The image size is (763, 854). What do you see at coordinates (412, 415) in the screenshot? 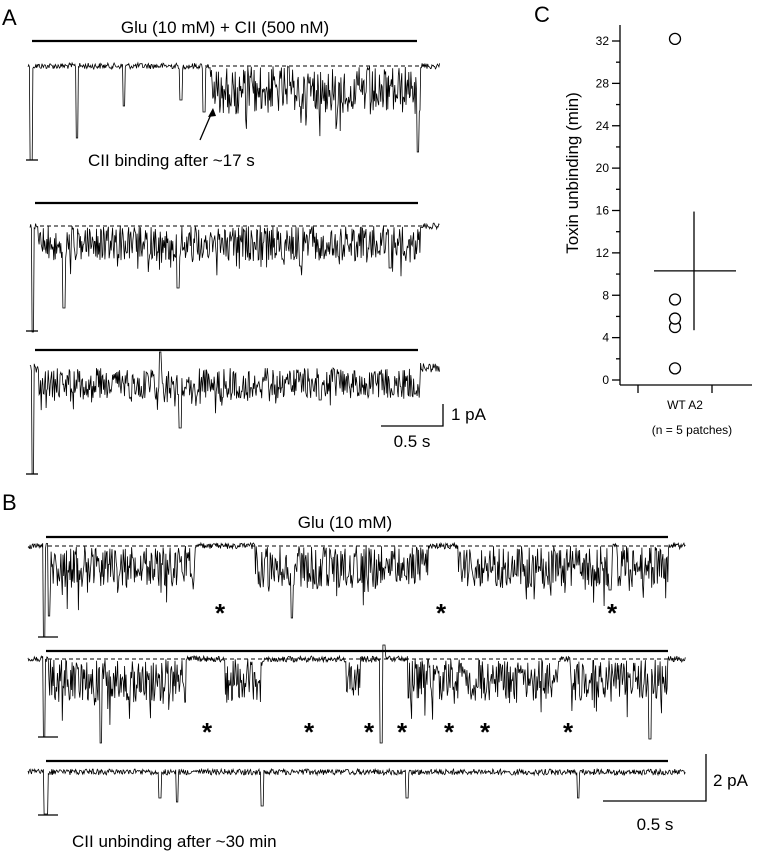
I see `panel-a-scalebar-lines` at bounding box center [412, 415].